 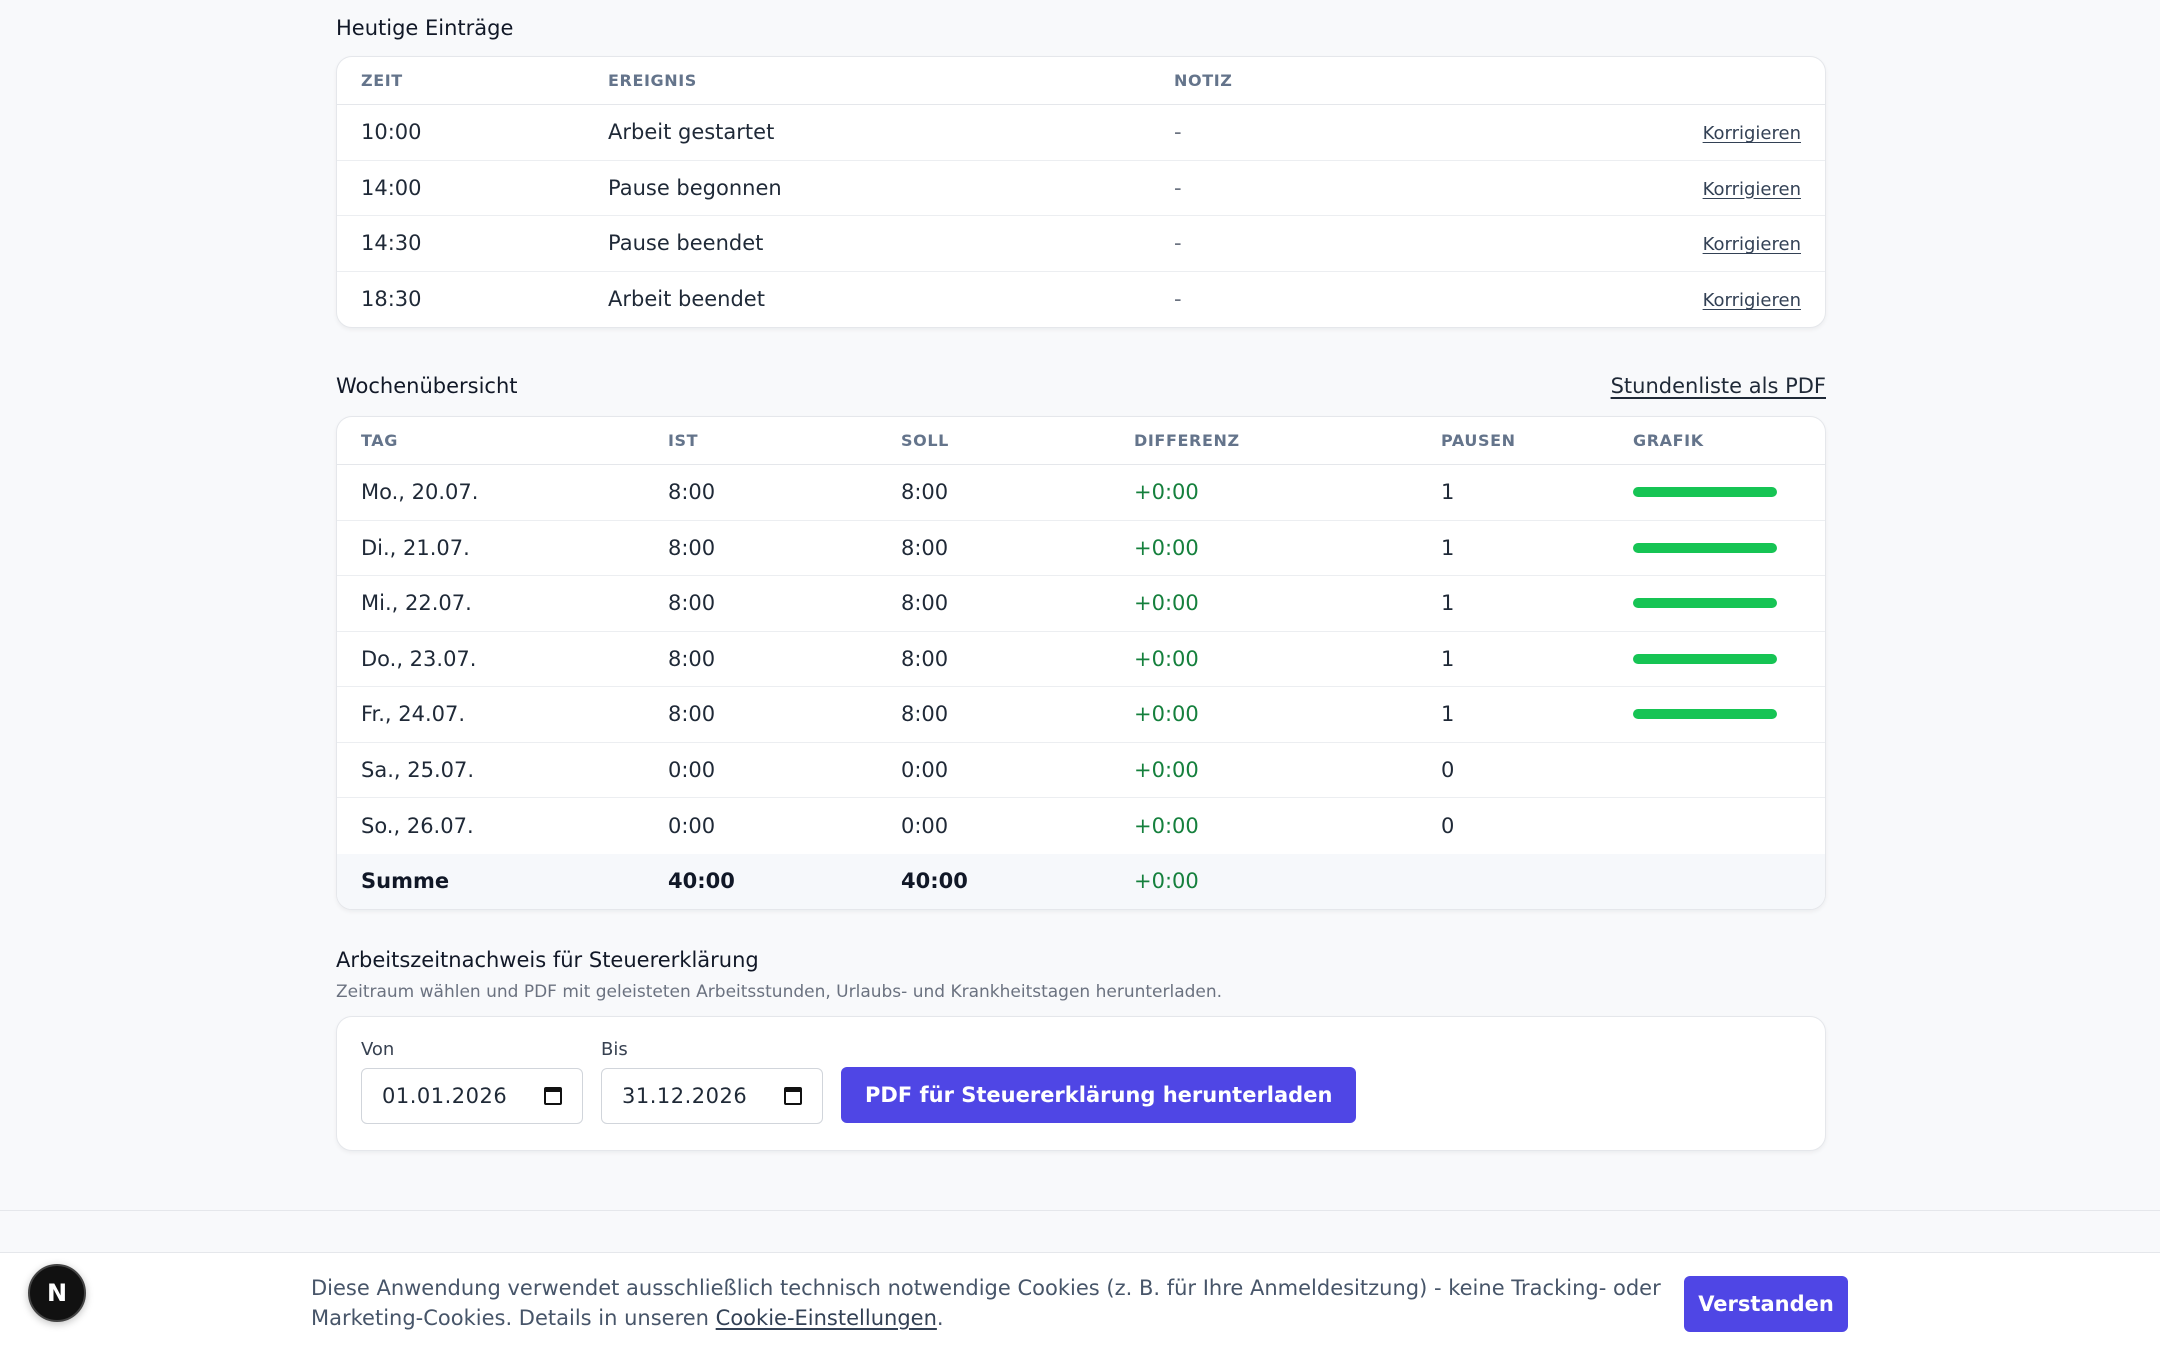 I want to click on day-pausen: 0, so click(x=1448, y=769).